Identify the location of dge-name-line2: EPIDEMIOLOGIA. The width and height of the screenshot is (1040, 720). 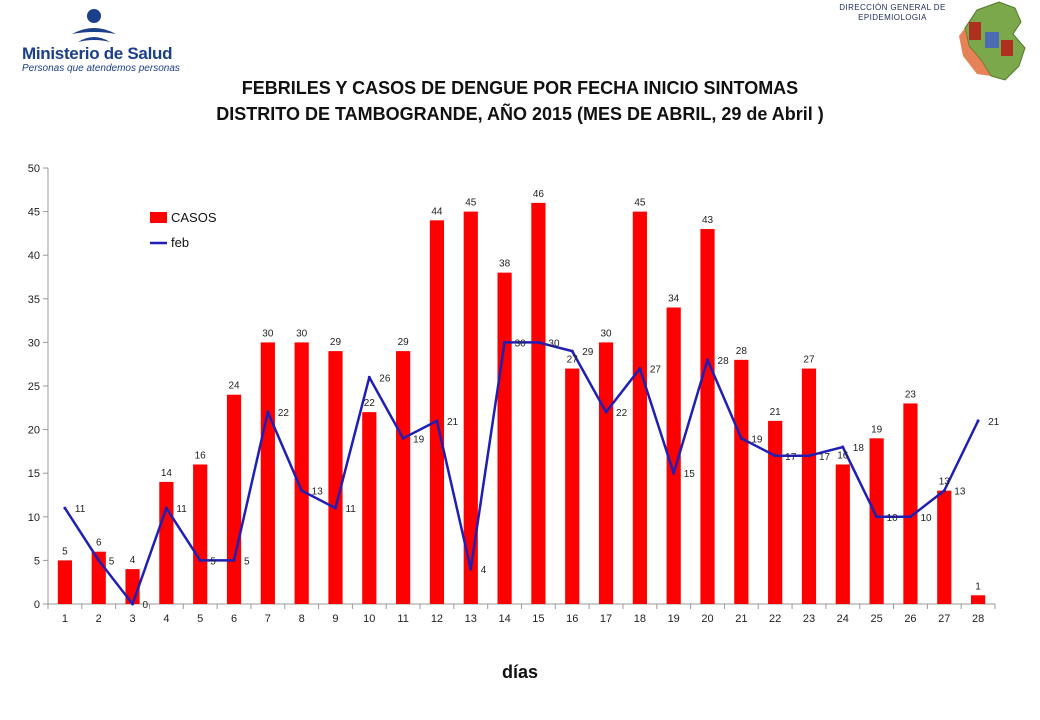
(892, 17).